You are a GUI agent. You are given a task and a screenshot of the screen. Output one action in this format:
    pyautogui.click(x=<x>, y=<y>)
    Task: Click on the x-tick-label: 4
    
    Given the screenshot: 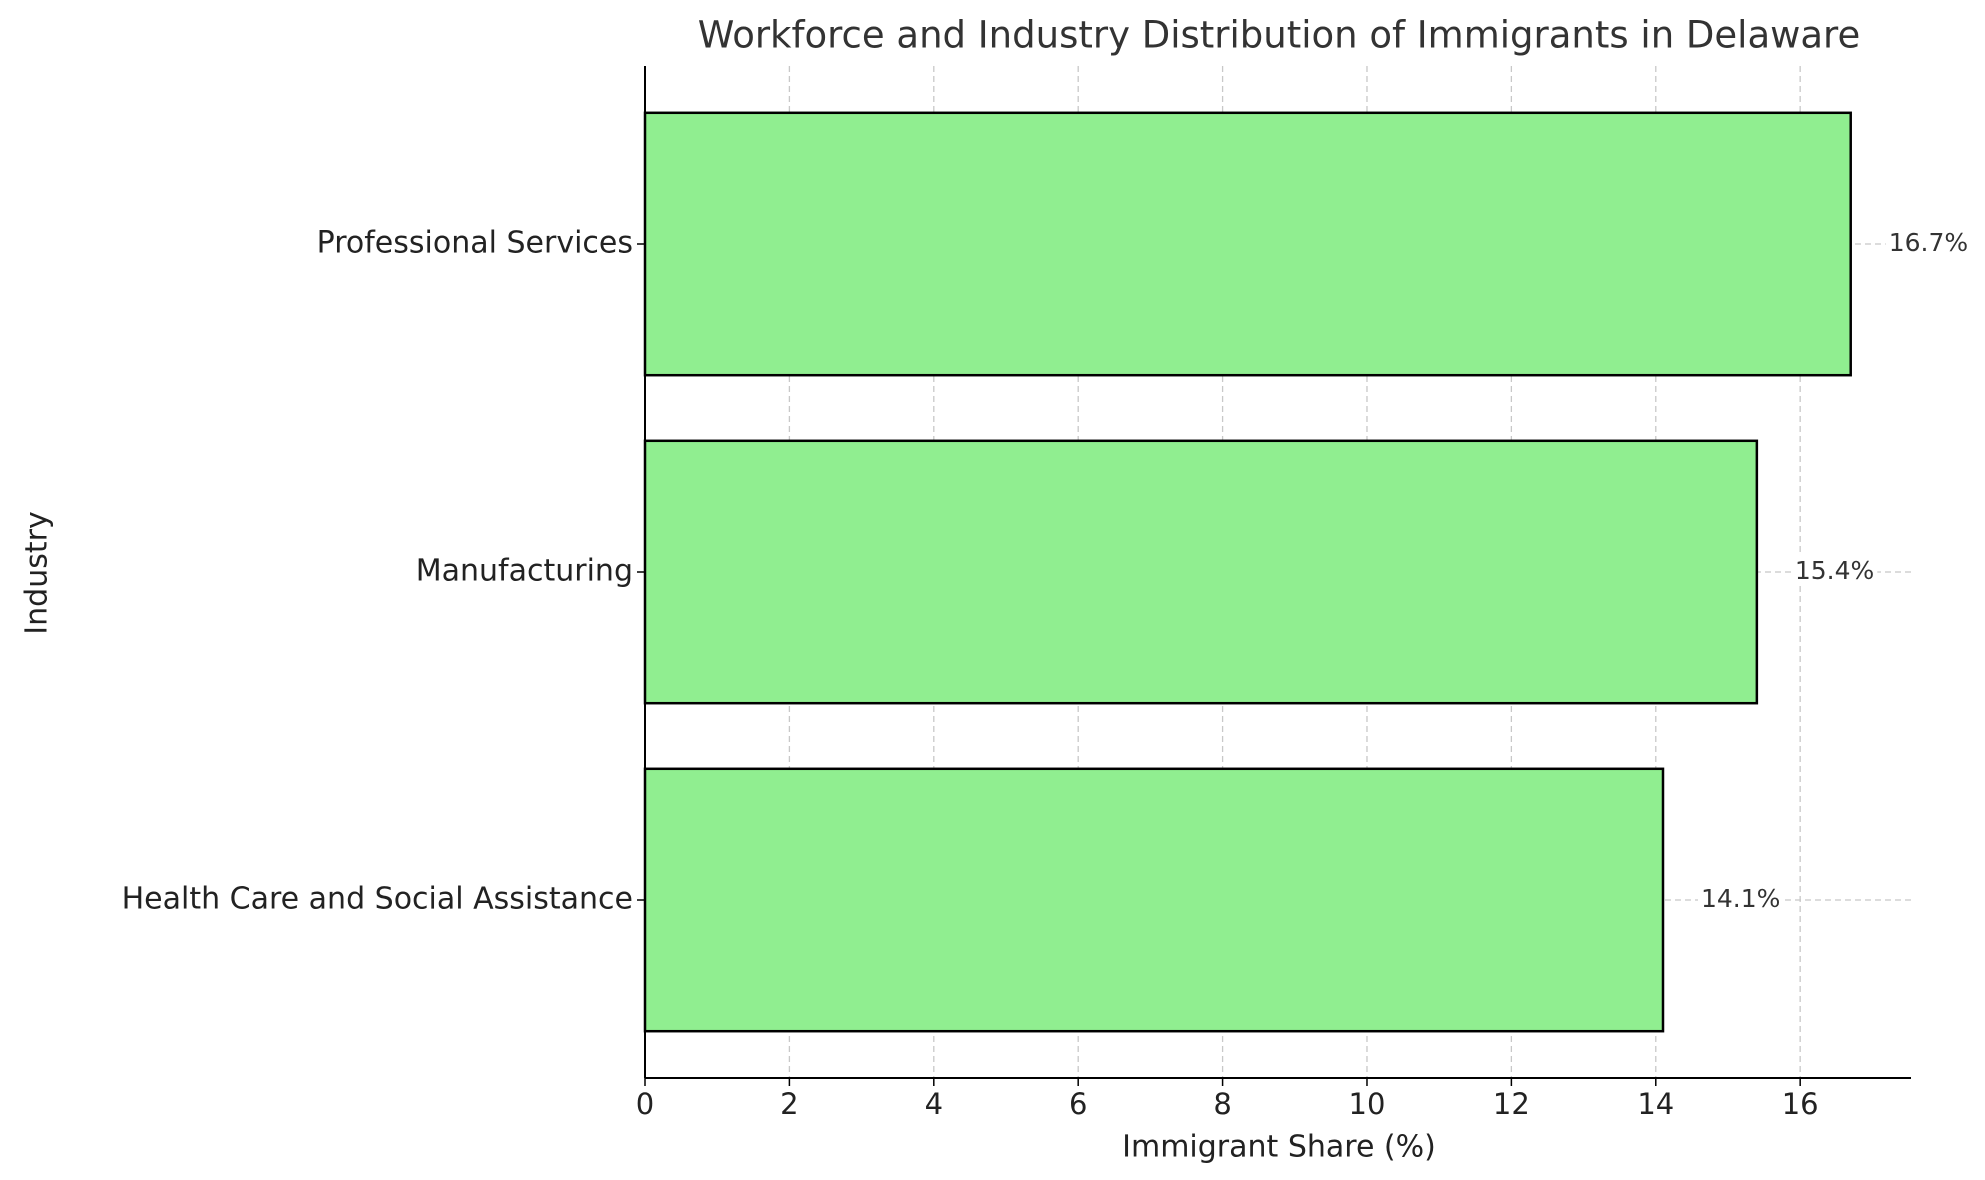 What is the action you would take?
    pyautogui.click(x=934, y=1104)
    